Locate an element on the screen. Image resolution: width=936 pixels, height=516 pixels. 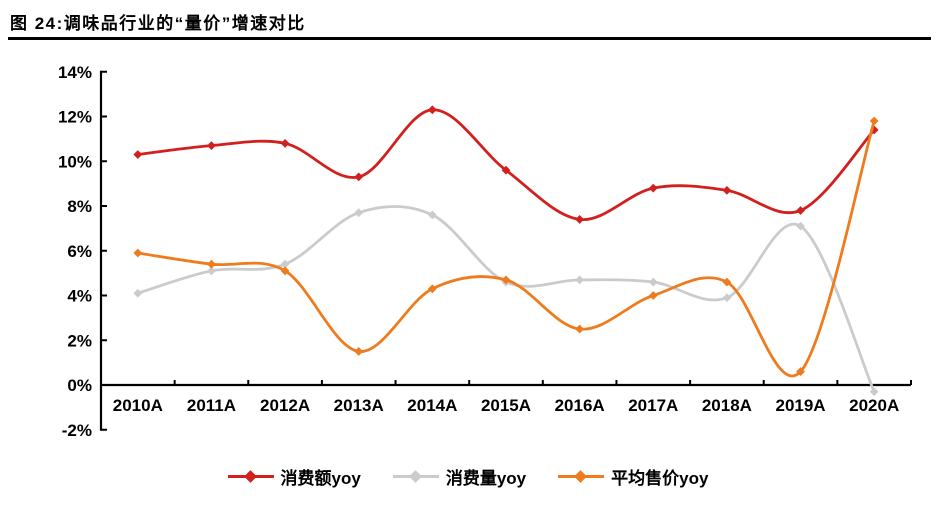
legend-label: 平均售价yoy is located at coordinates (660, 478).